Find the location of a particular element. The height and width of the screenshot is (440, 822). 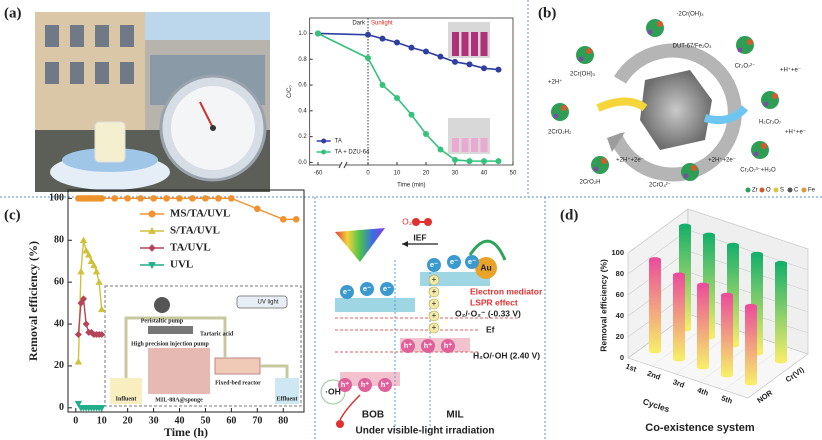

step-label: +H⁺+e⁻ is located at coordinates (795, 132).